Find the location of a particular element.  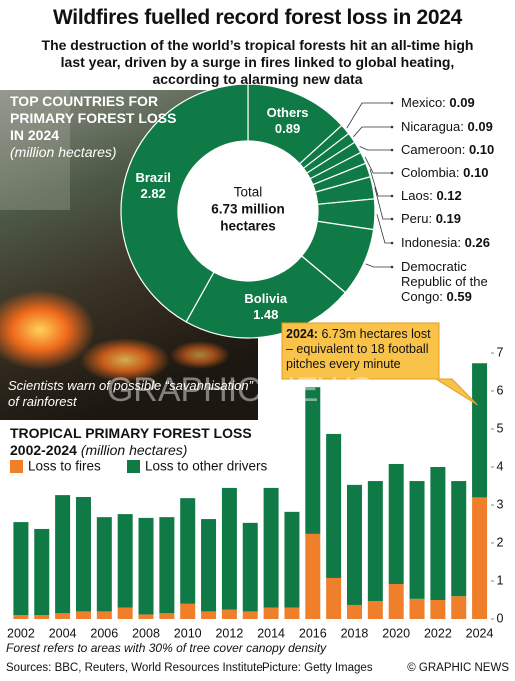

slice-label: Cameroon: 0.10 is located at coordinates (457, 149).